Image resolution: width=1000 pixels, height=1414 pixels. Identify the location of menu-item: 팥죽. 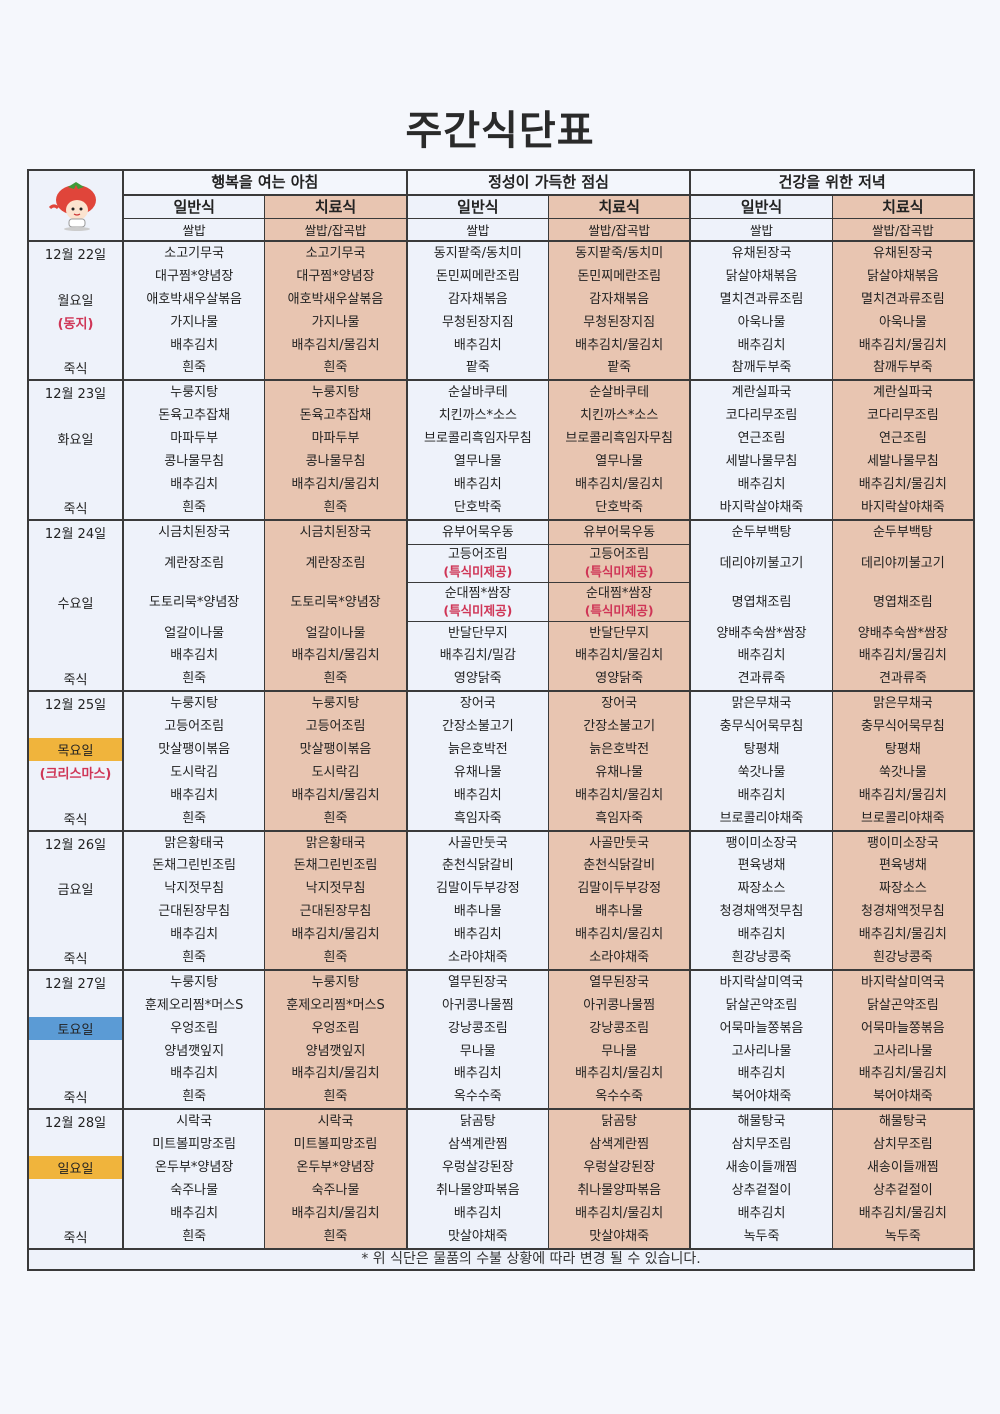
(477, 368).